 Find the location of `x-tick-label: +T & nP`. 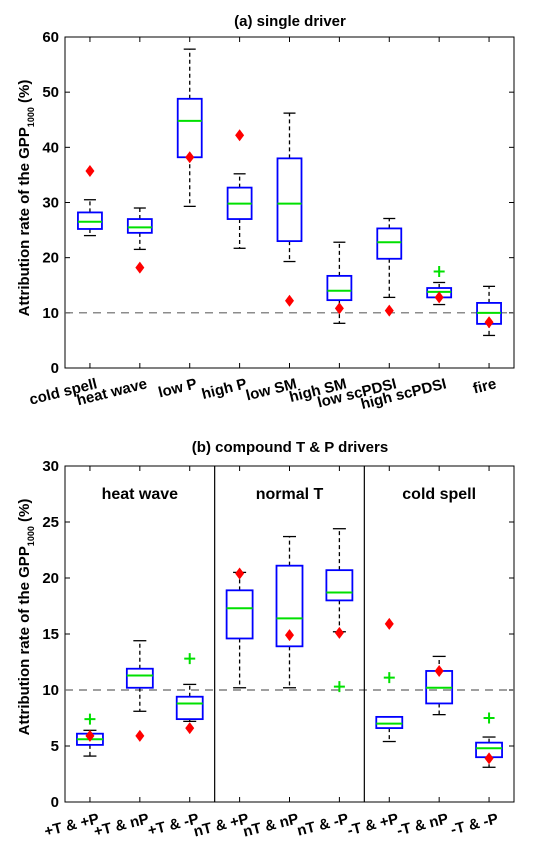

x-tick-label: +T & nP is located at coordinates (121, 825).